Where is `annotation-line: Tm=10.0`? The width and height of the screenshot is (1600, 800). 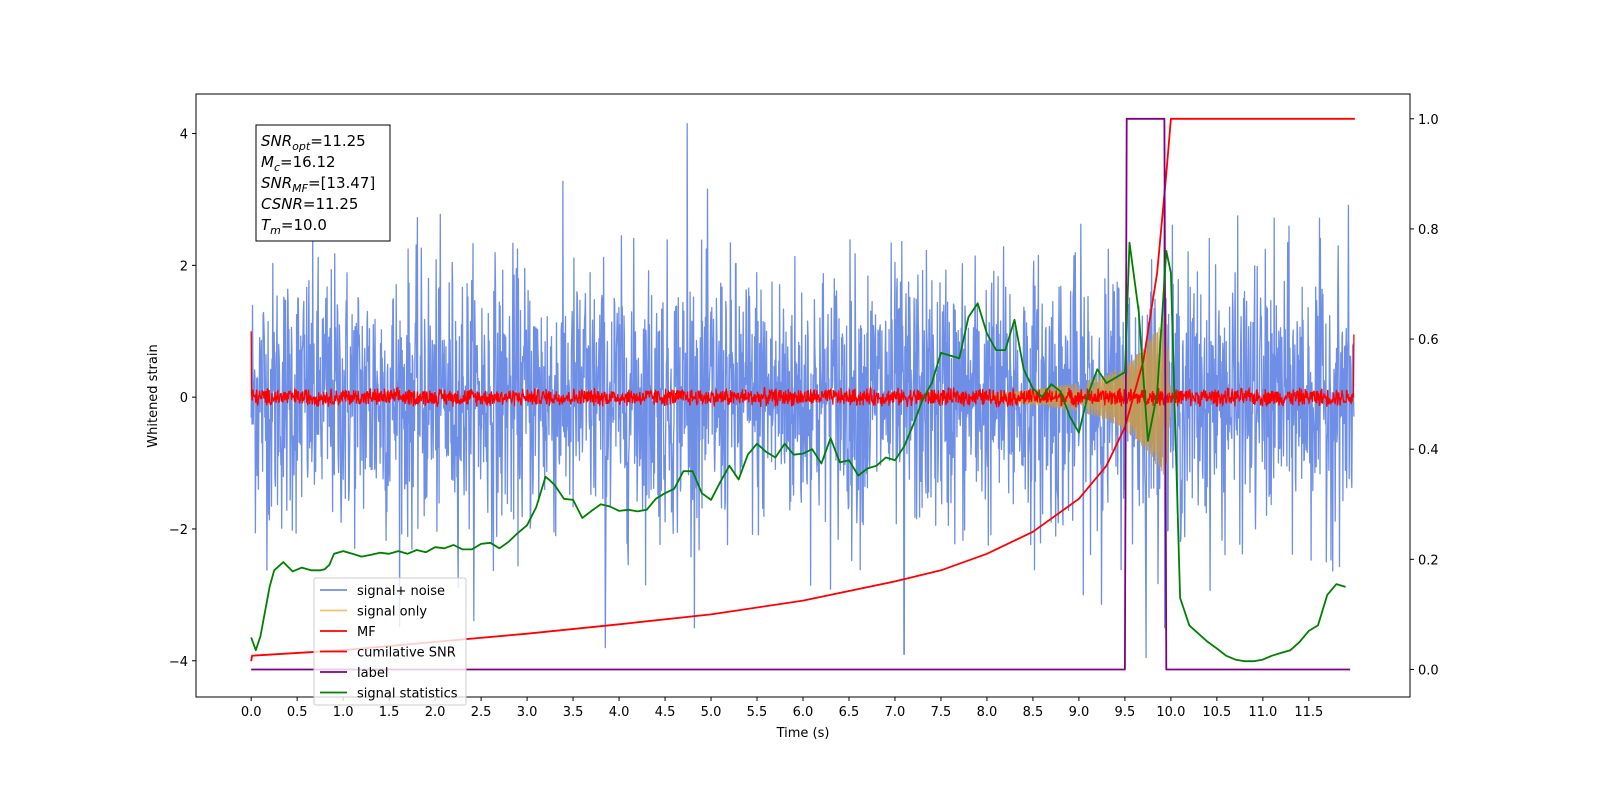
annotation-line: Tm=10.0 is located at coordinates (294, 226).